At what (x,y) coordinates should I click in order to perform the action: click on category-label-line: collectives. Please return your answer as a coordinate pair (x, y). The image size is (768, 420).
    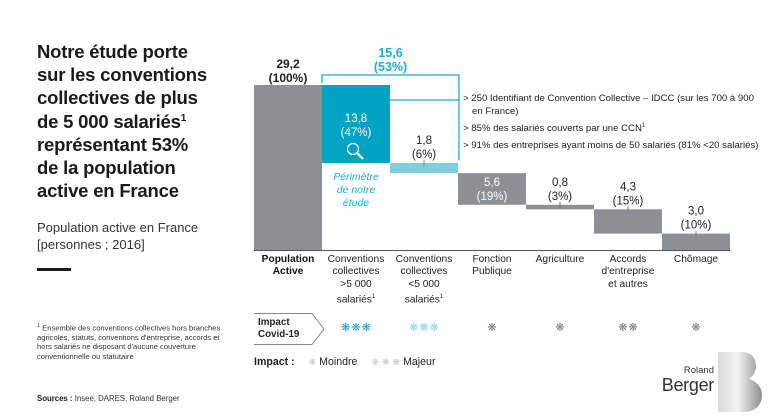
    Looking at the image, I should click on (356, 272).